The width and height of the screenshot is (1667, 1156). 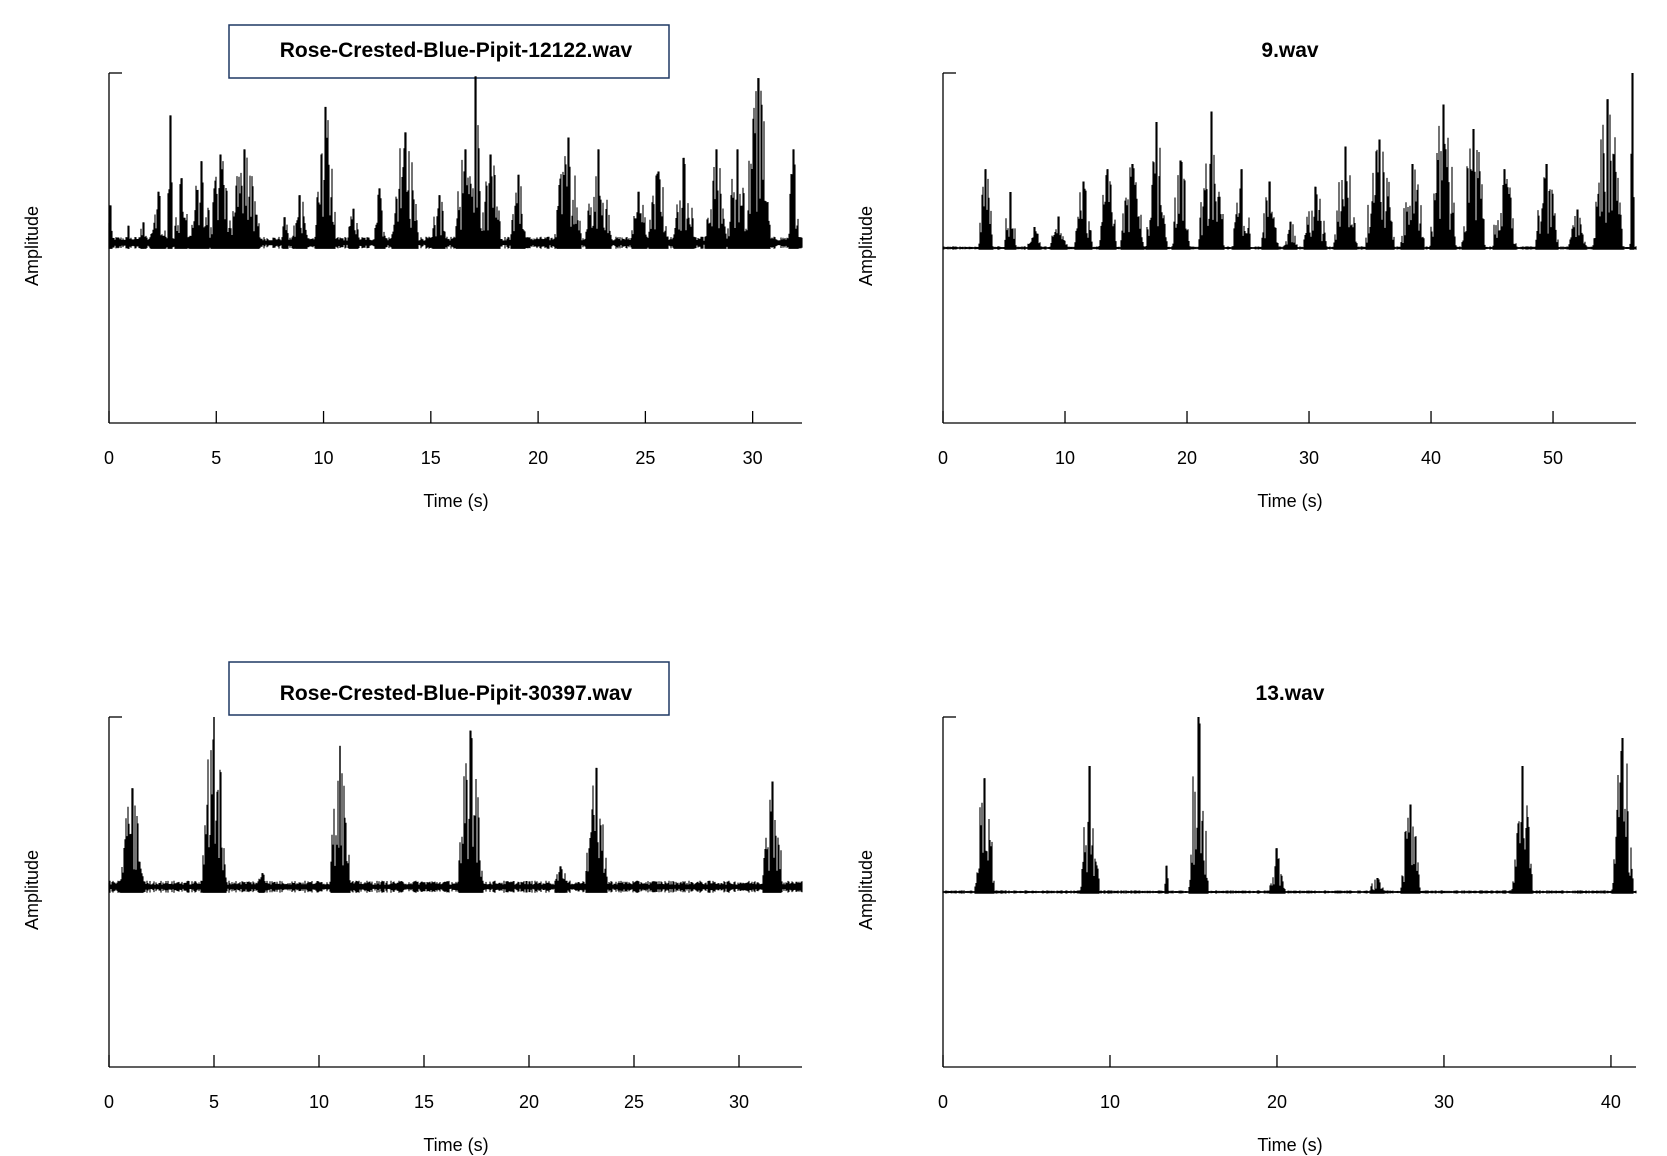 What do you see at coordinates (1290, 693) in the screenshot?
I see `chart-title: 13.wav` at bounding box center [1290, 693].